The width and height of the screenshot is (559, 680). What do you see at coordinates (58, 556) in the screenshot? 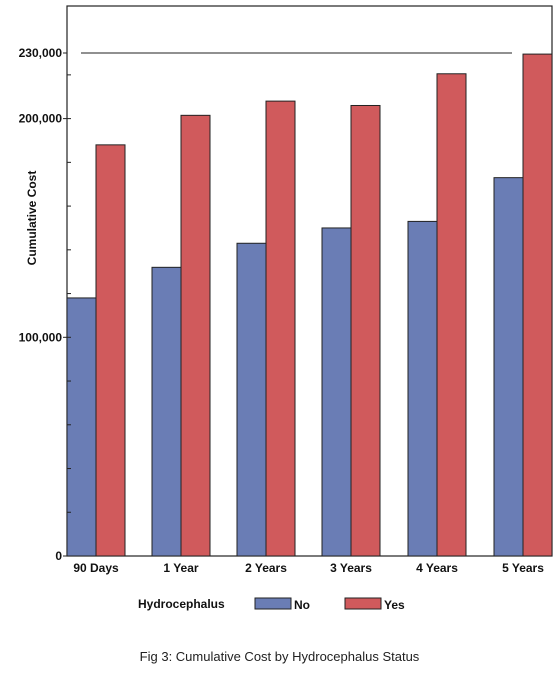
I see `y-tick-label: 0` at bounding box center [58, 556].